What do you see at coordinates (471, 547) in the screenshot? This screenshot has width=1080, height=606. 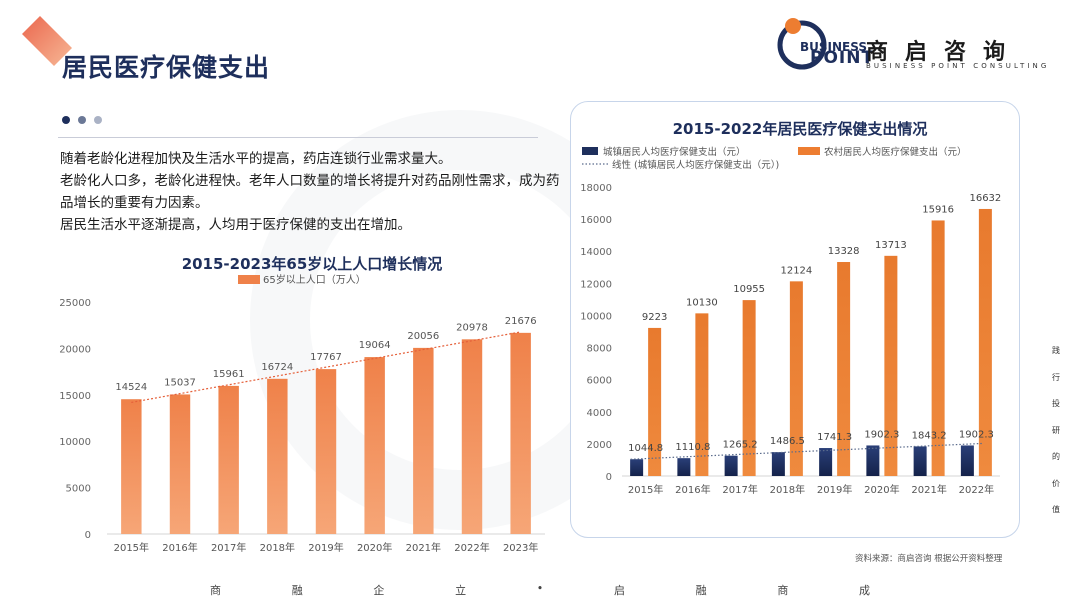 I see `x-tick-label: 2022年` at bounding box center [471, 547].